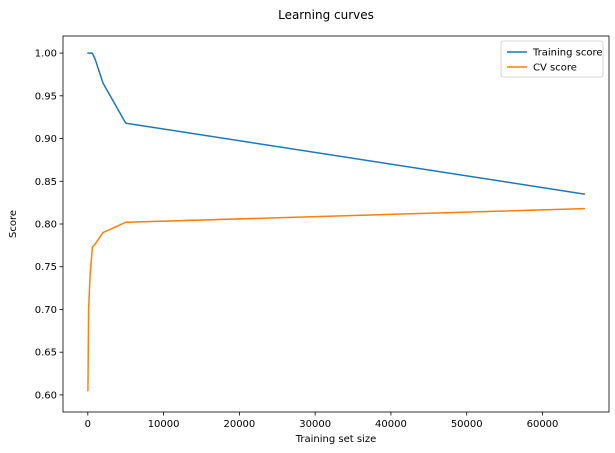 The image size is (615, 453). Describe the element at coordinates (88, 424) in the screenshot. I see `x-tick-label: 0` at that location.